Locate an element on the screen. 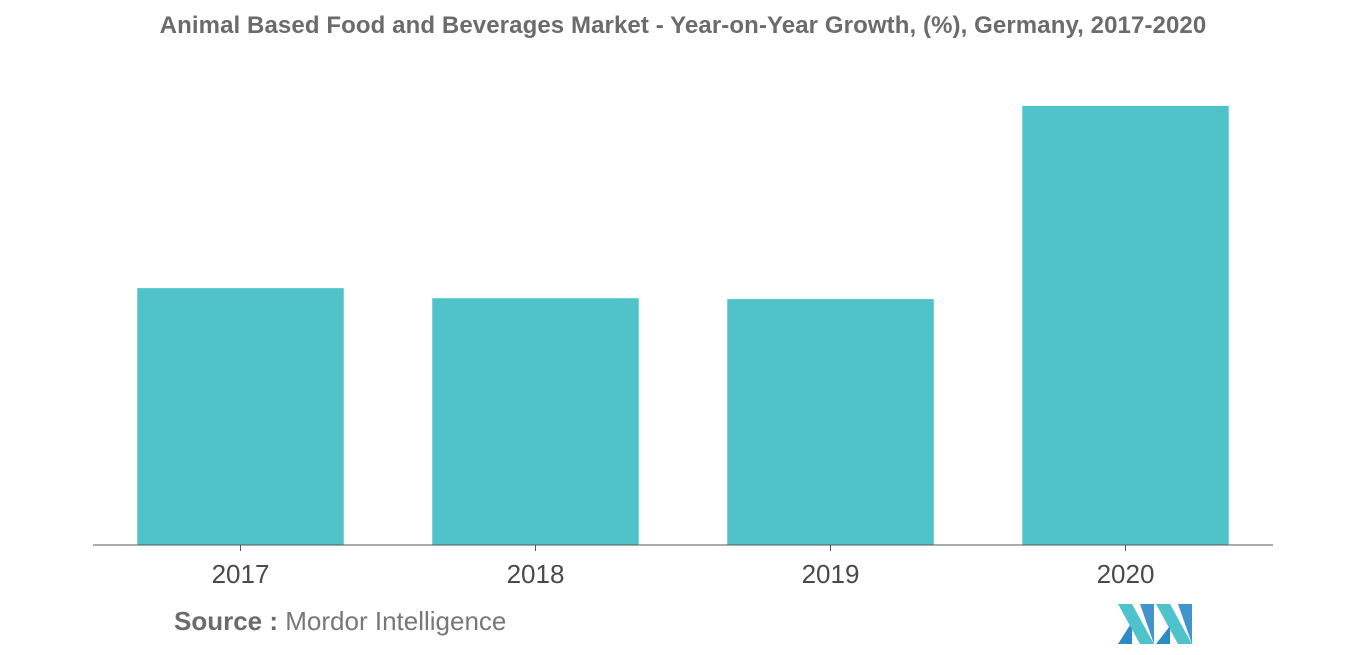  source-text: Mordor Intelligence is located at coordinates (396, 621).